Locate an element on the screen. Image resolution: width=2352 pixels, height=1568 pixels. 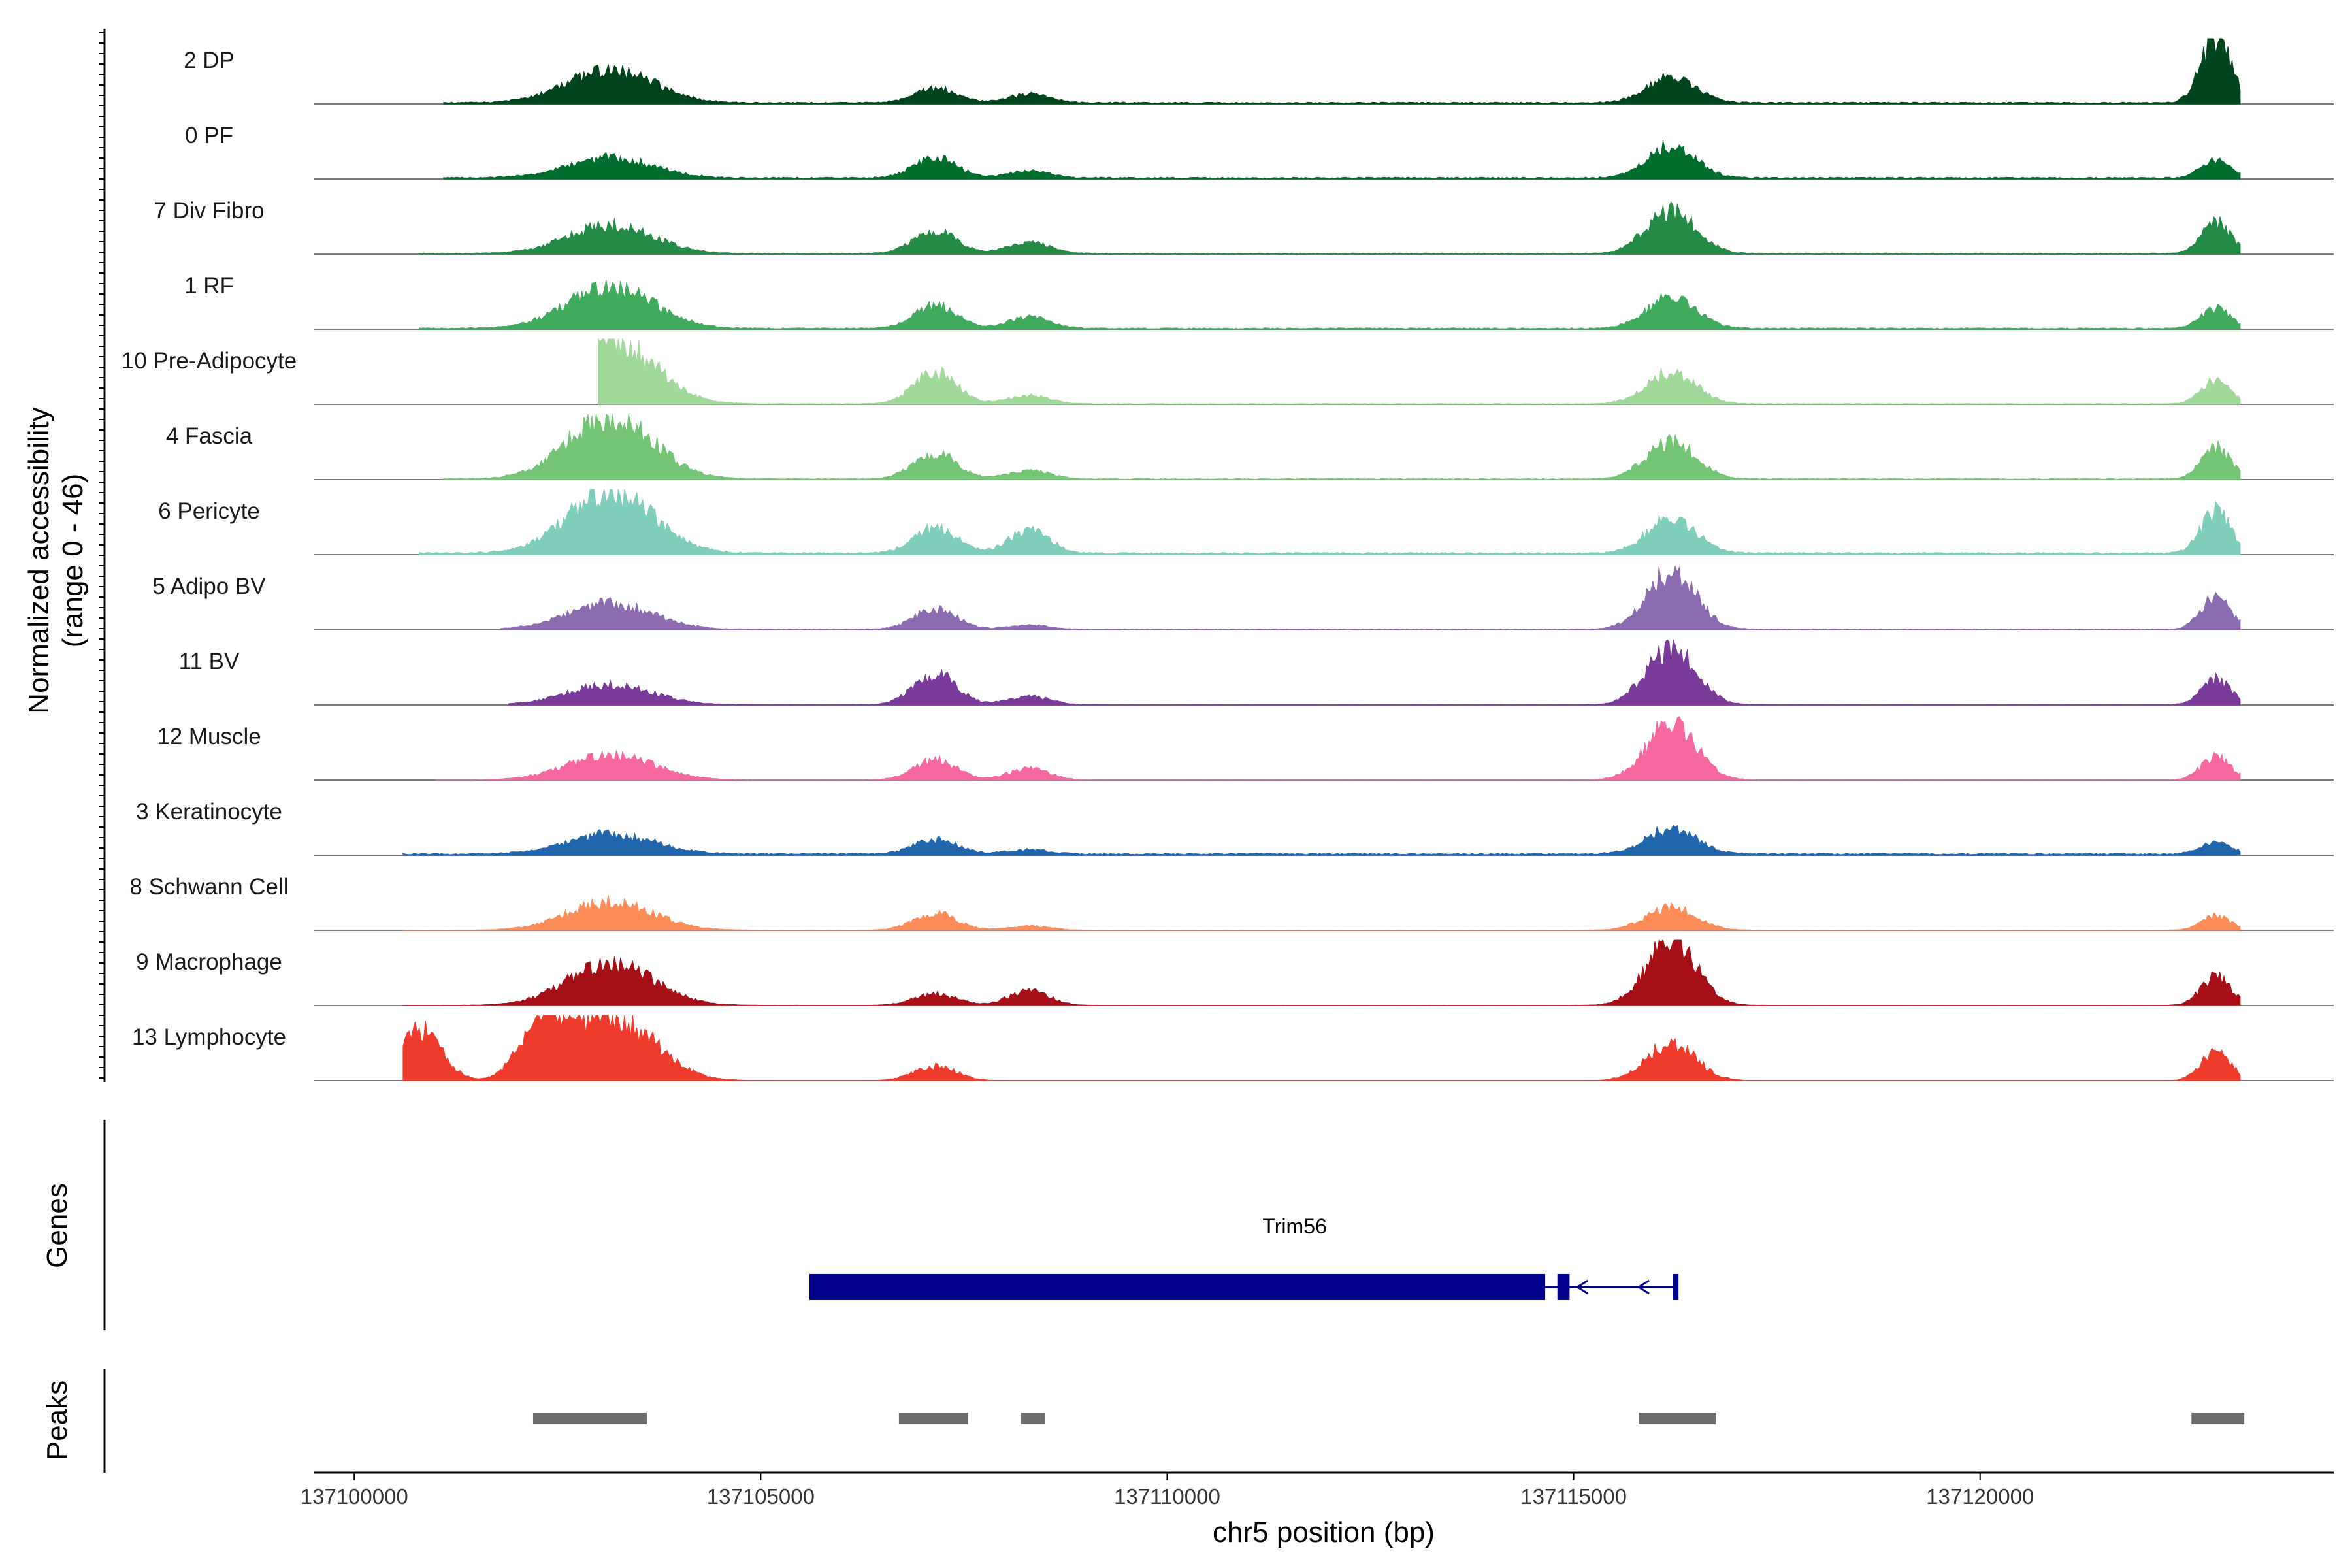
x-tick-label: 137100000 is located at coordinates (354, 1496).